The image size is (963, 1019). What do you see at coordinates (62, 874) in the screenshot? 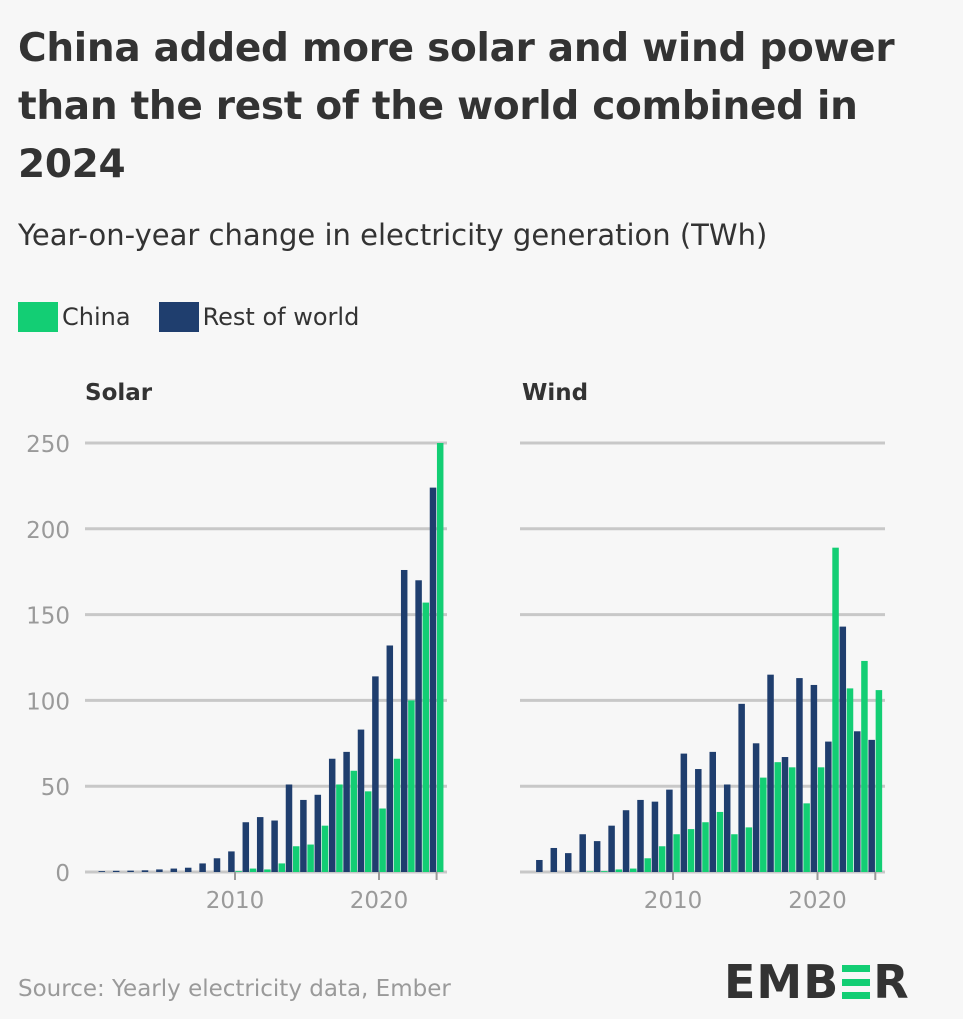
I see `y-tick-label: 0` at bounding box center [62, 874].